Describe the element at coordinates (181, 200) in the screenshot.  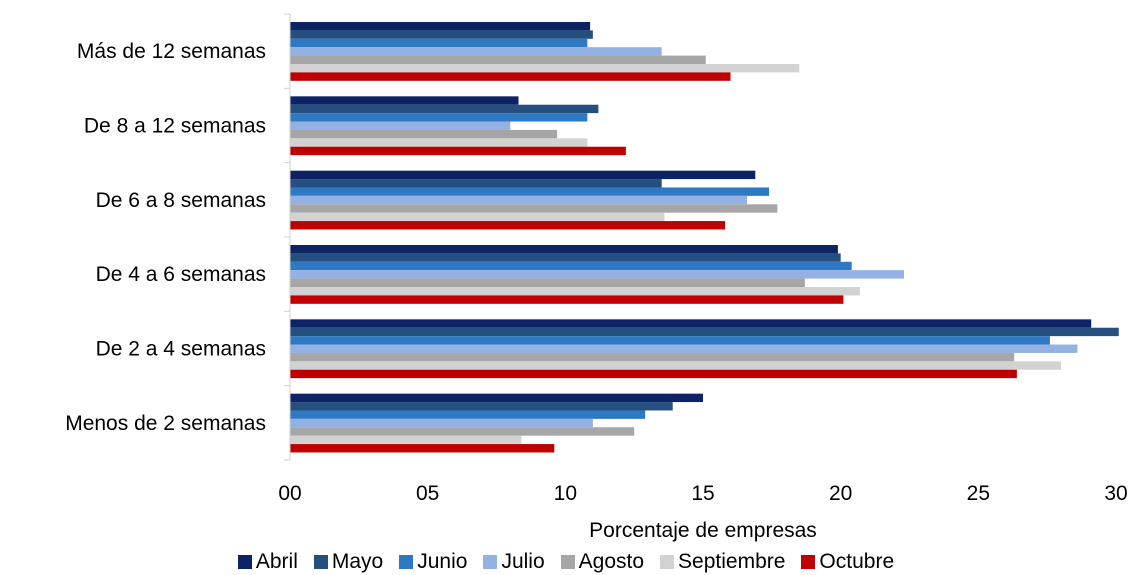
I see `category-label: De 6 a 8 semanas` at that location.